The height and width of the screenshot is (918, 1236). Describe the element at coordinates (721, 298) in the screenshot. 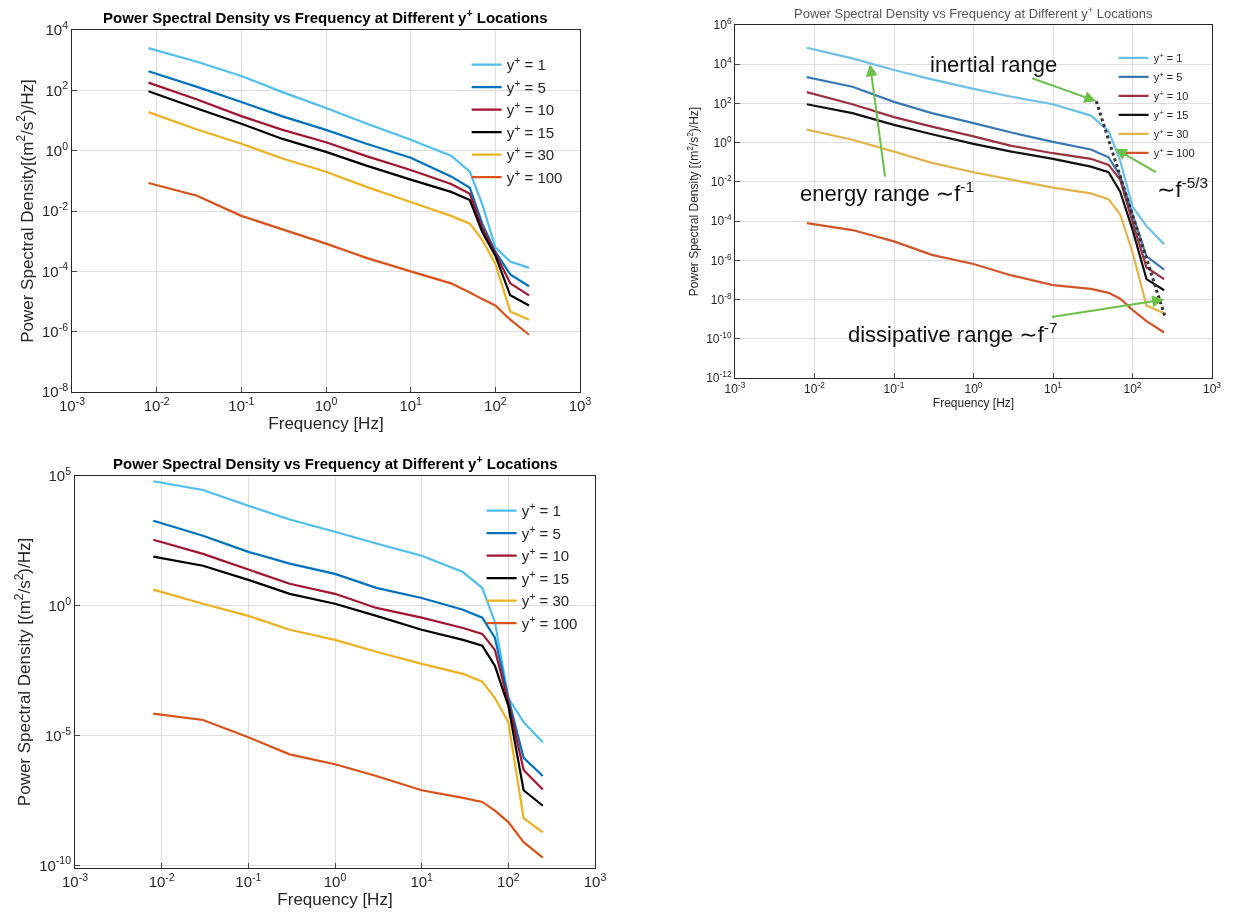

I see `y-tick-label: 10$^{-8}$` at that location.